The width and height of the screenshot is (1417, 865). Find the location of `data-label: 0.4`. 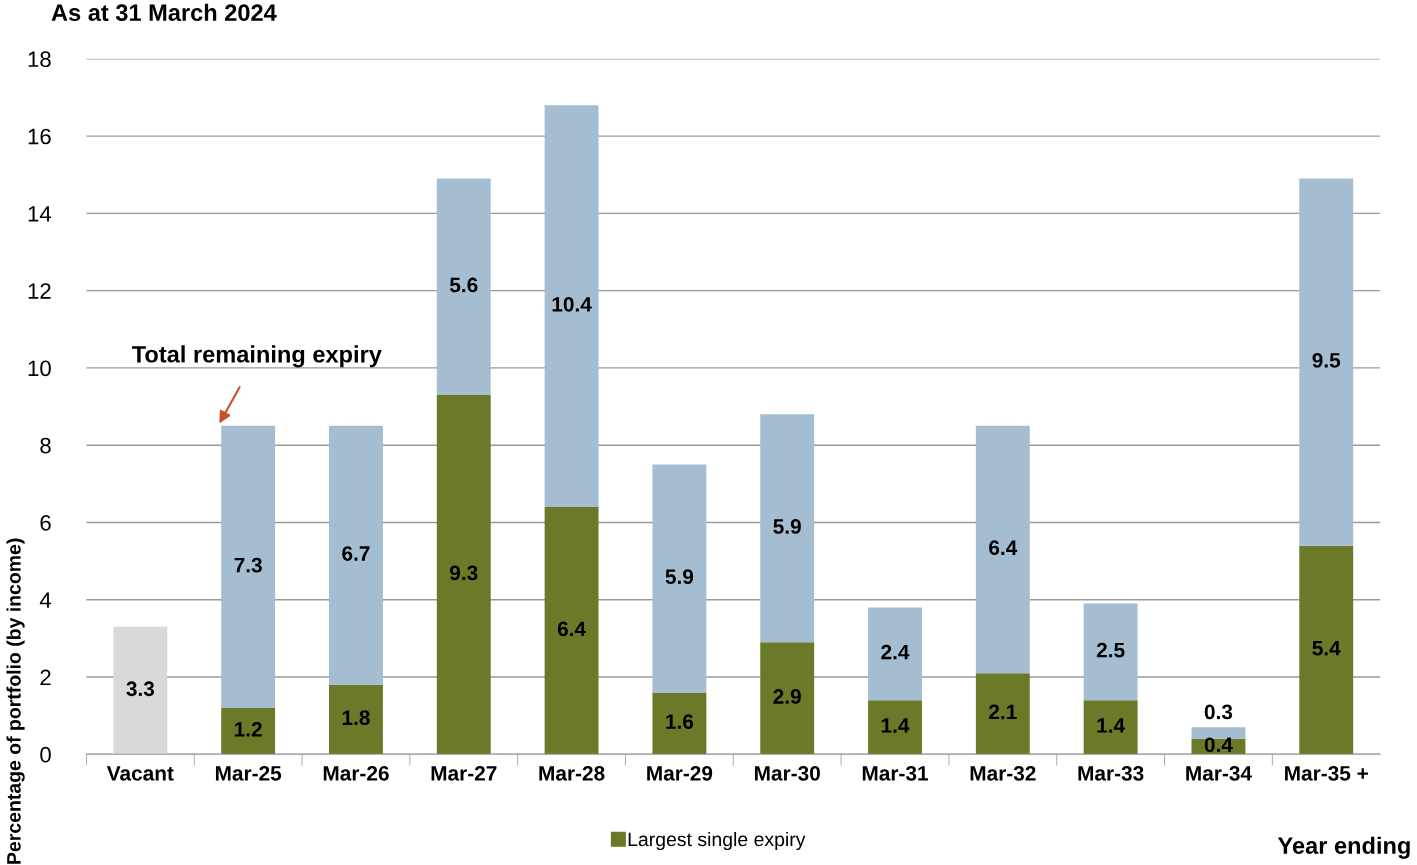

data-label: 0.4 is located at coordinates (1218, 745).